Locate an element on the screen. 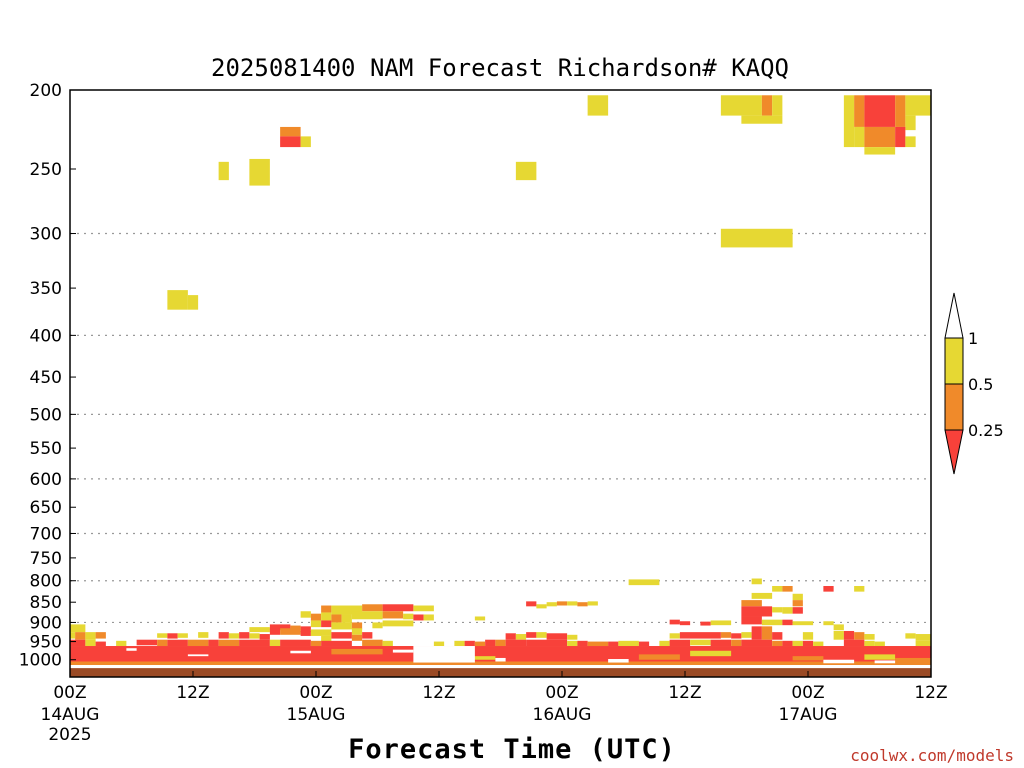 The width and height of the screenshot is (1024, 768). legend-swatch-orange is located at coordinates (954, 407).